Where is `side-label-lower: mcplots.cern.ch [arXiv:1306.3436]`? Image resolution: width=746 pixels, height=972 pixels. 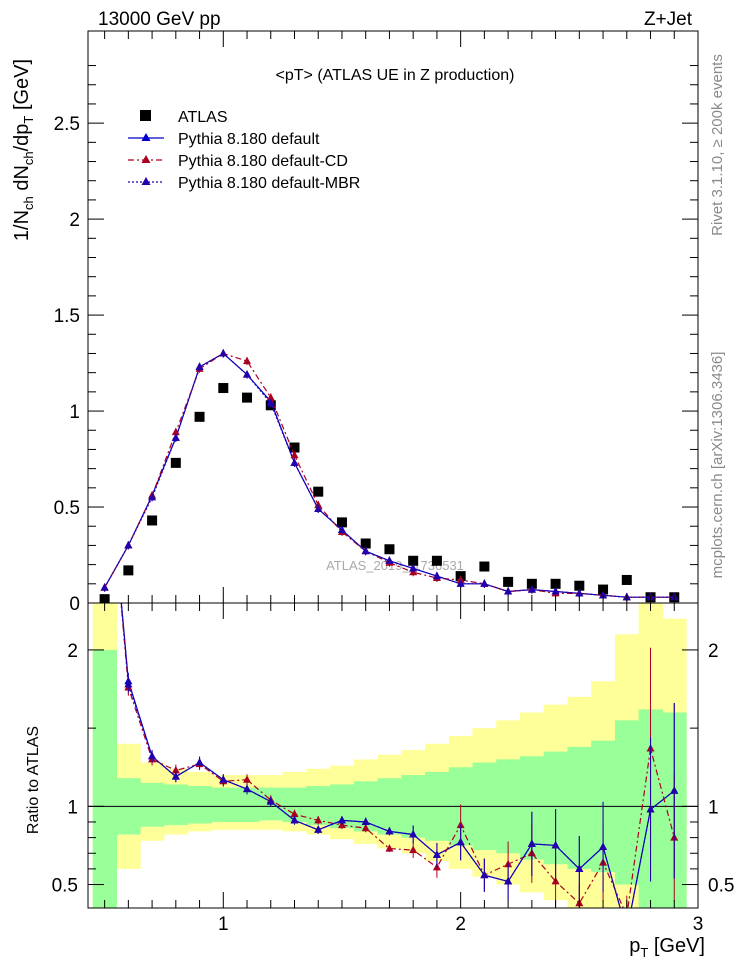
side-label-lower: mcplots.cern.ch [arXiv:1306.3436] is located at coordinates (717, 465).